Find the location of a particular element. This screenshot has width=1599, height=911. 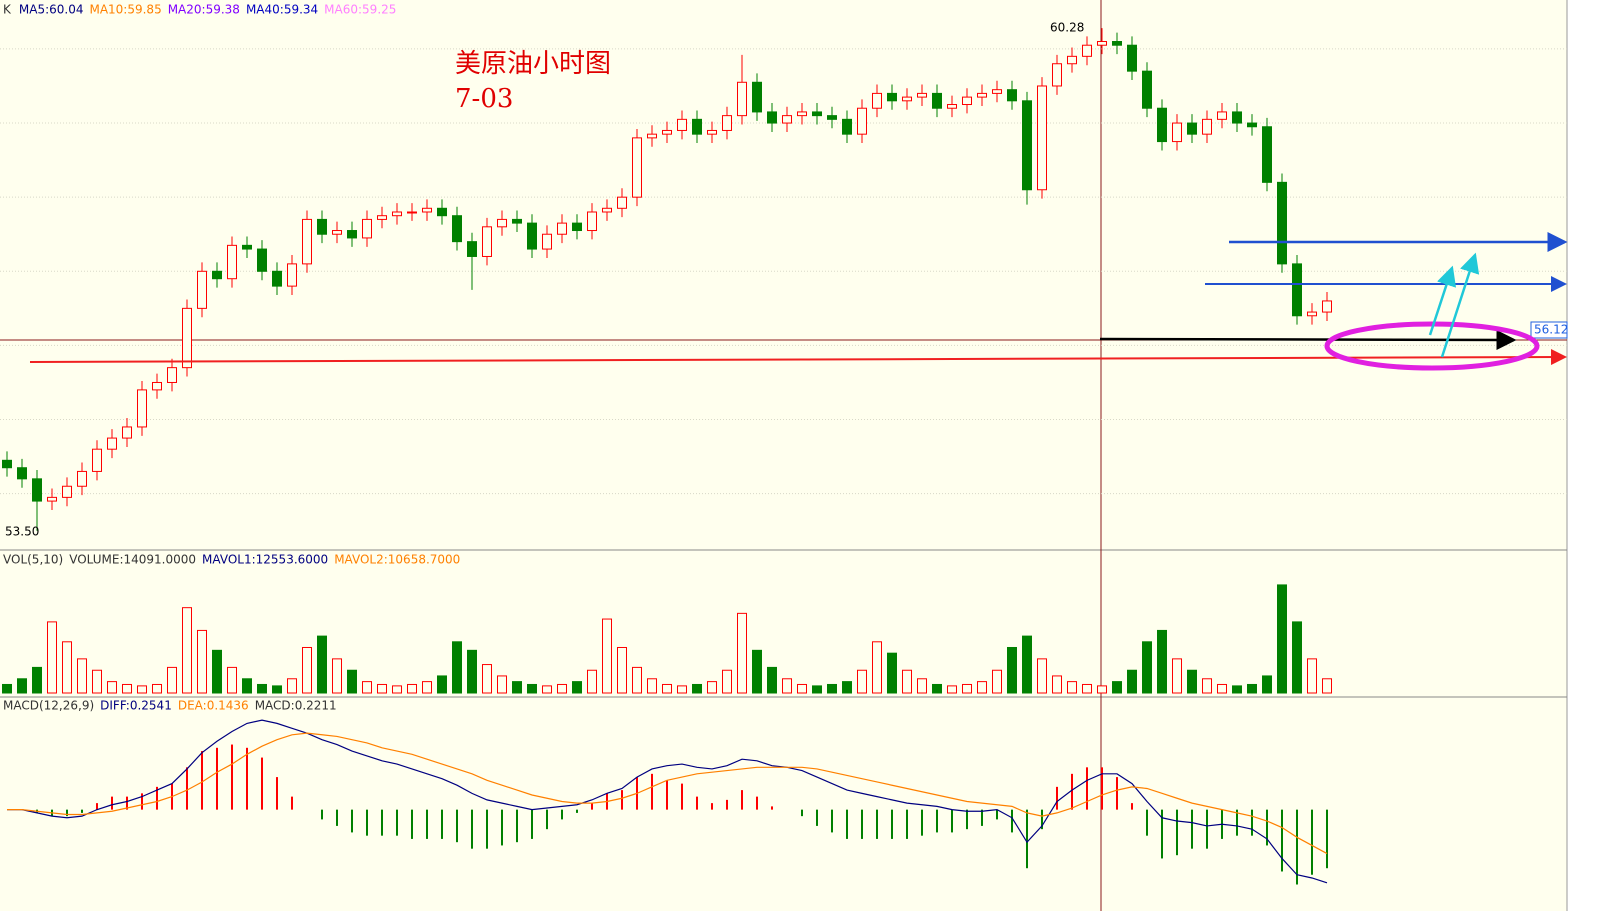

panel-label: K is located at coordinates (7, 10).